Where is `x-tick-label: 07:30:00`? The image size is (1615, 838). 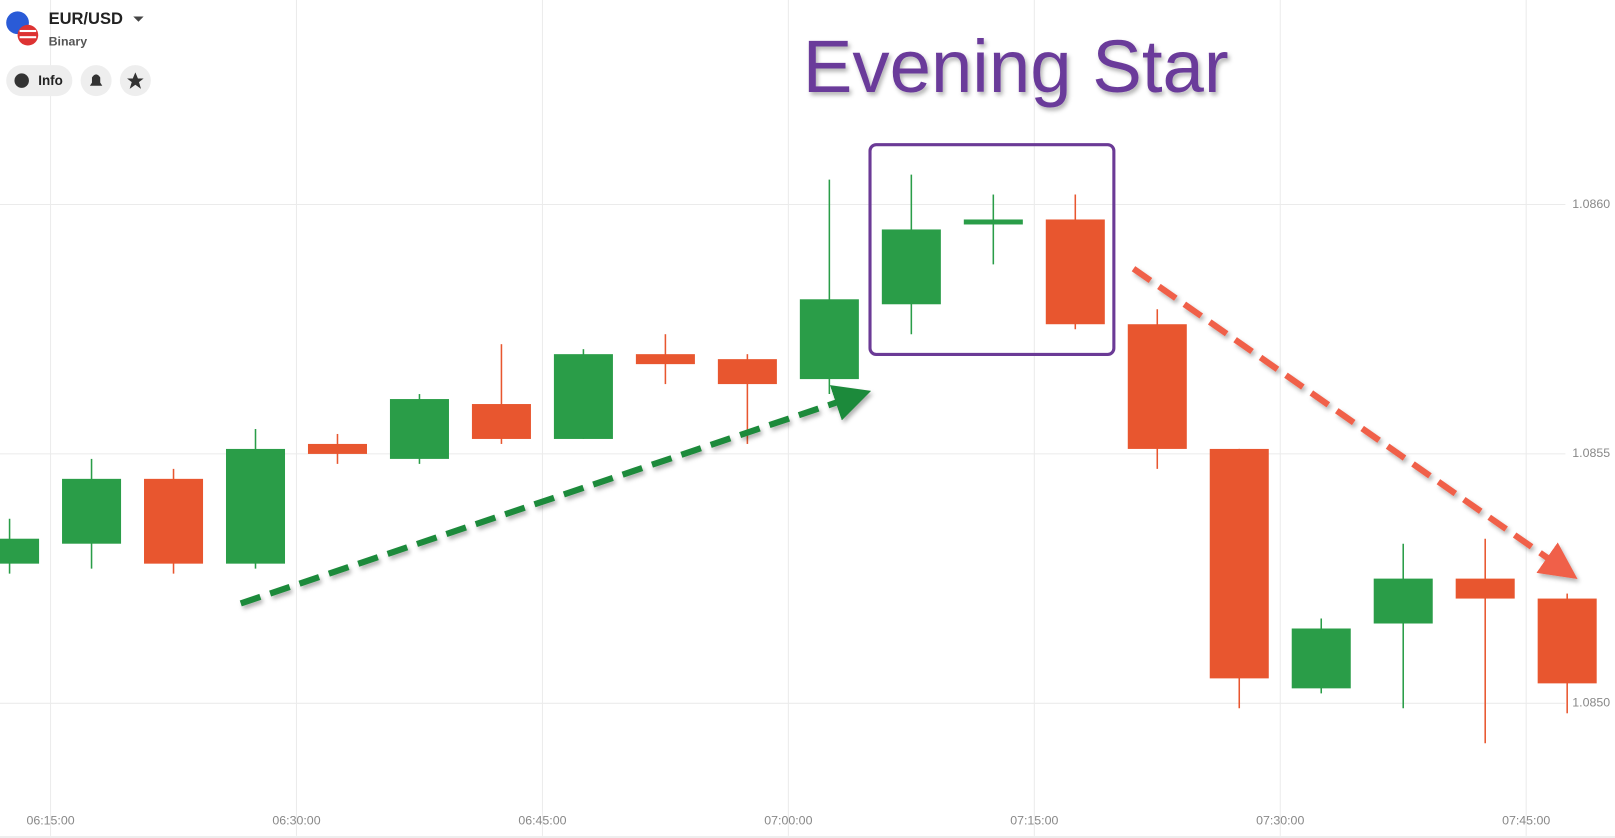 x-tick-label: 07:30:00 is located at coordinates (1280, 821).